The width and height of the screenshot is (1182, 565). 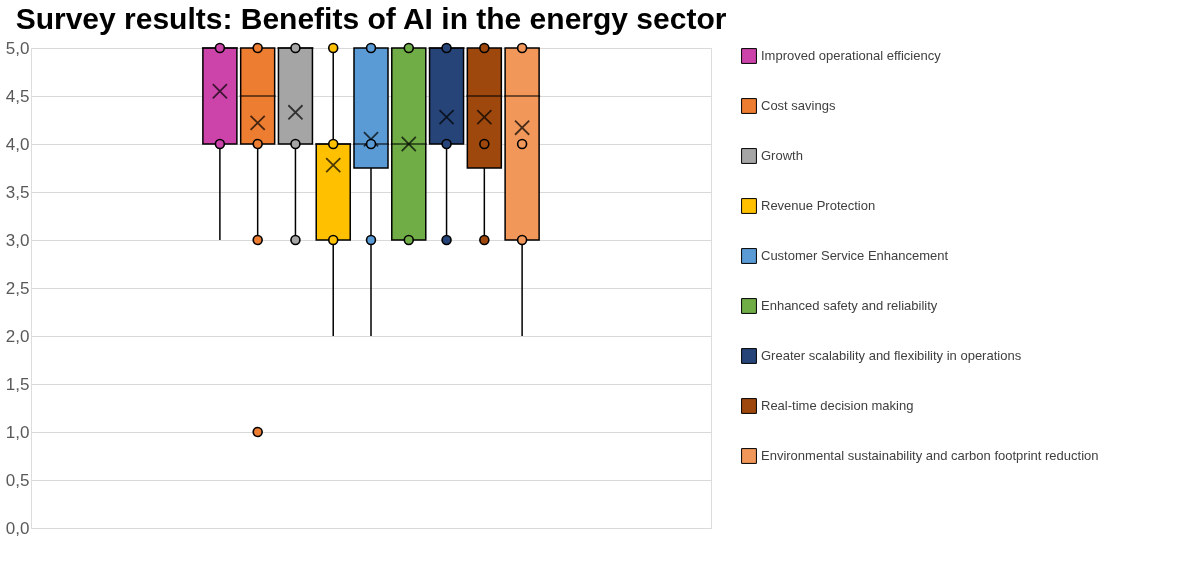 What do you see at coordinates (17, 288) in the screenshot?
I see `y-tick-label: 2,5` at bounding box center [17, 288].